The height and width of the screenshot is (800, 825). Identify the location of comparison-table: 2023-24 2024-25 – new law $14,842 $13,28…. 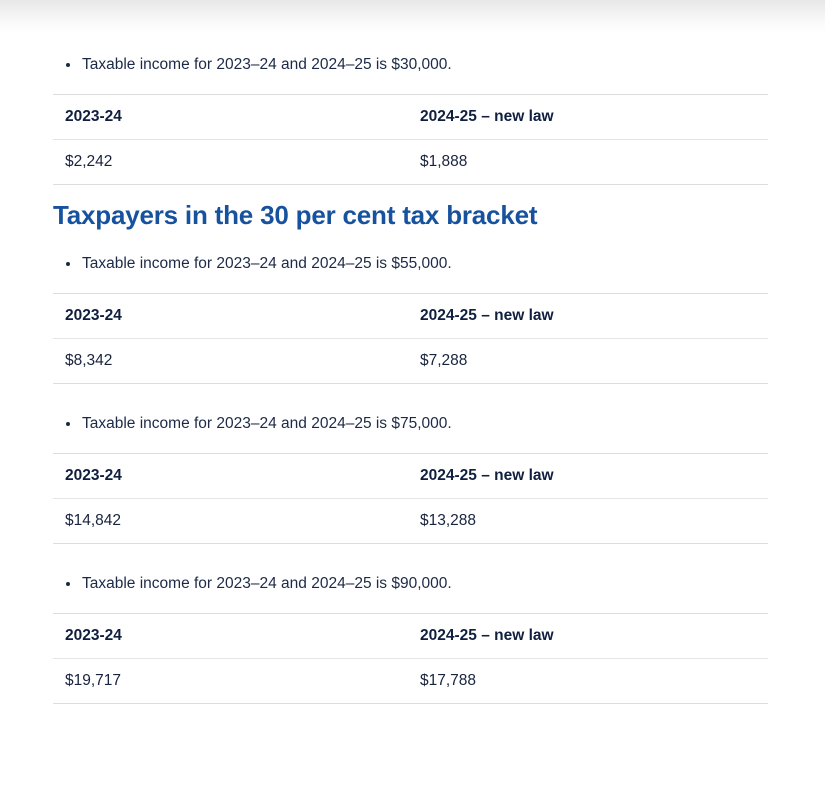
(410, 498).